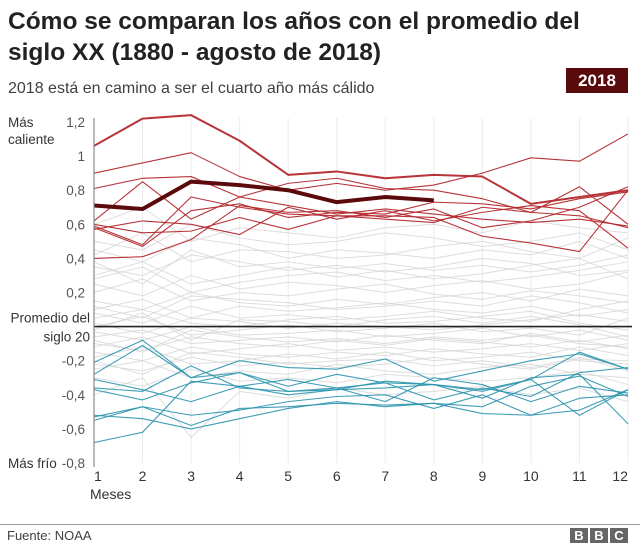 The image size is (640, 548). Describe the element at coordinates (98, 476) in the screenshot. I see `x-tick-label: 1` at that location.